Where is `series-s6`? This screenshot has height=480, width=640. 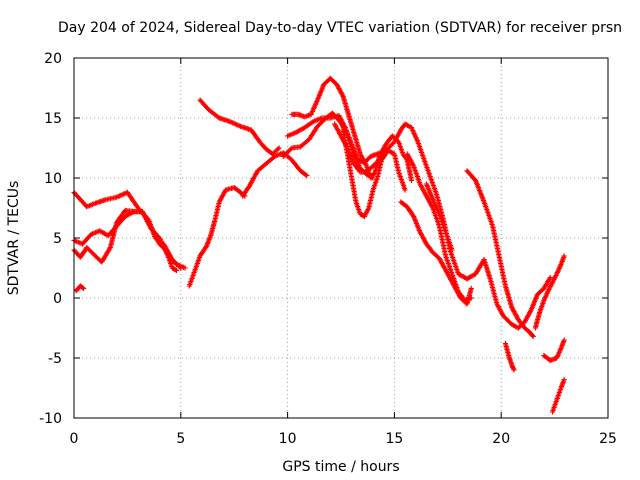 series-s6 is located at coordinates (239, 127).